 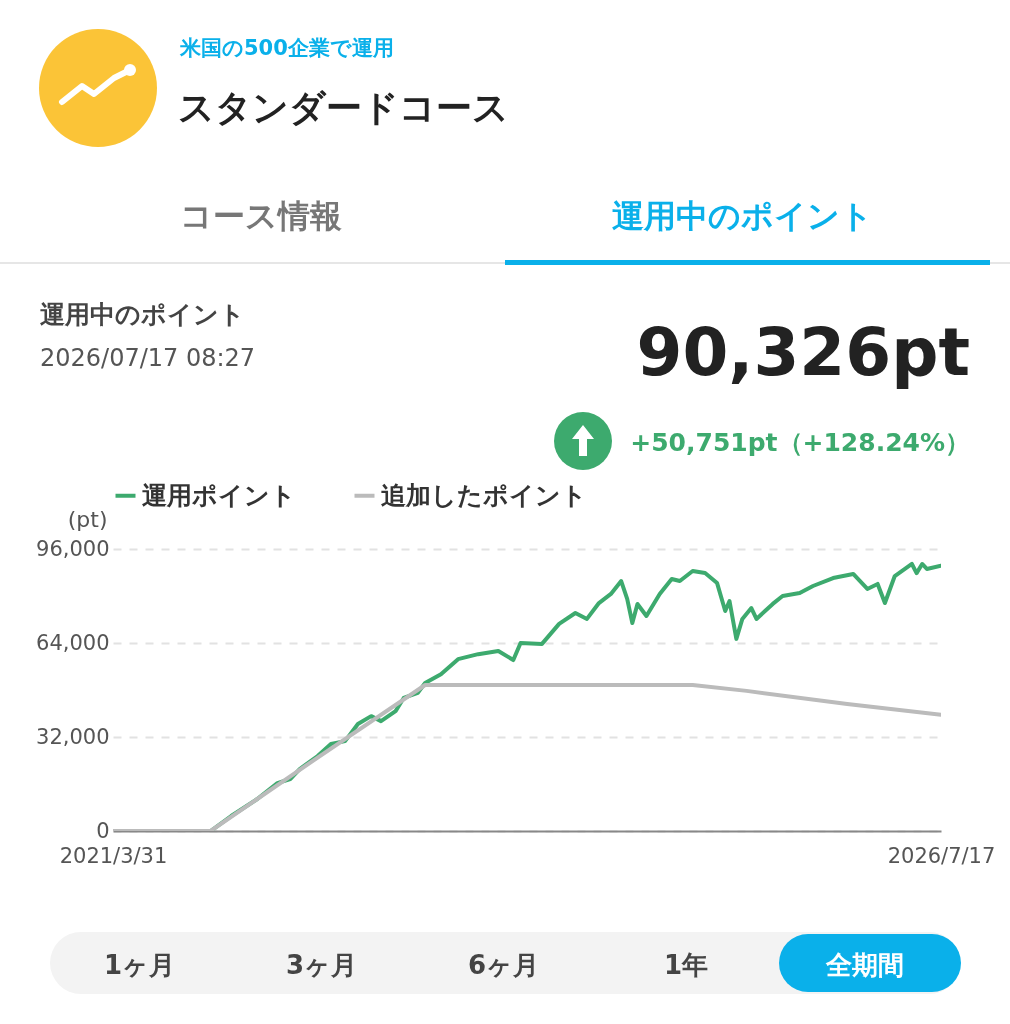 What do you see at coordinates (800, 443) in the screenshot?
I see `text: +50,751pt（+128.24%）` at bounding box center [800, 443].